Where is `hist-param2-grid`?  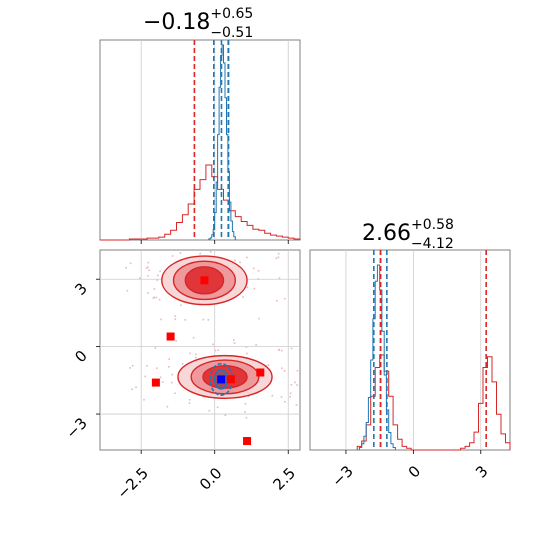
hist-param2-grid is located at coordinates (413, 350).